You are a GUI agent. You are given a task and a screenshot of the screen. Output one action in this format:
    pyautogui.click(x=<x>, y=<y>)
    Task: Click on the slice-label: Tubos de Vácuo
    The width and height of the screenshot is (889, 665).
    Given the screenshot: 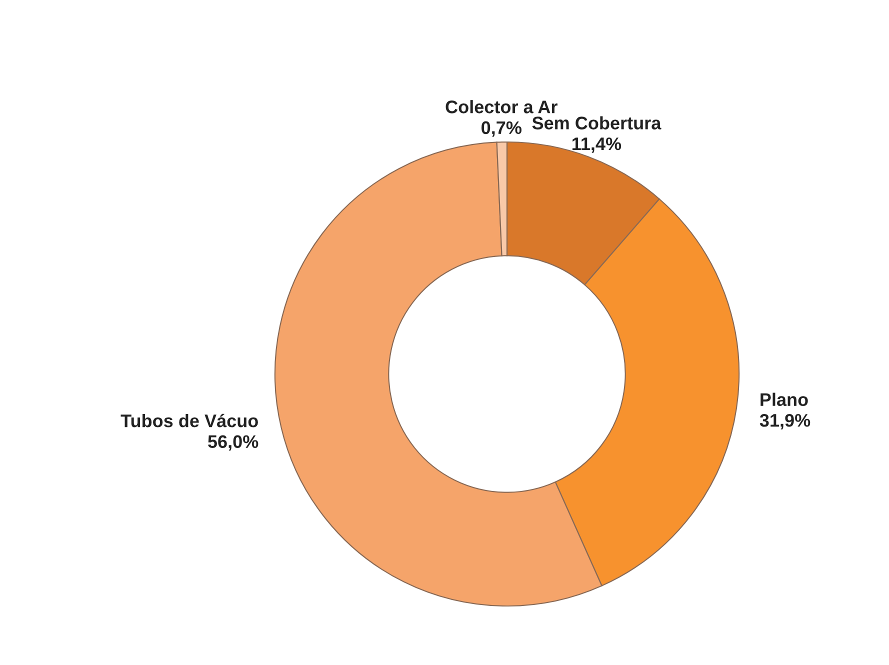 What is the action you would take?
    pyautogui.click(x=189, y=421)
    